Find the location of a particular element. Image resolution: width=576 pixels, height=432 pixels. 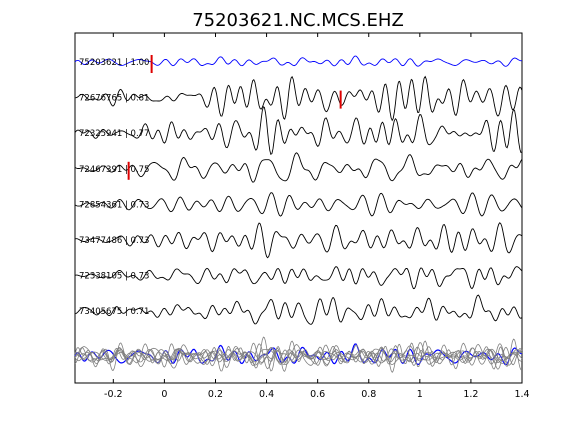

picks-group is located at coordinates (234, 117).